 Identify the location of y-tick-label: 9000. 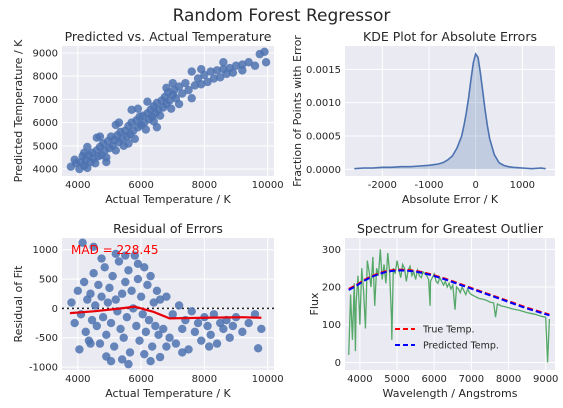
(45, 53).